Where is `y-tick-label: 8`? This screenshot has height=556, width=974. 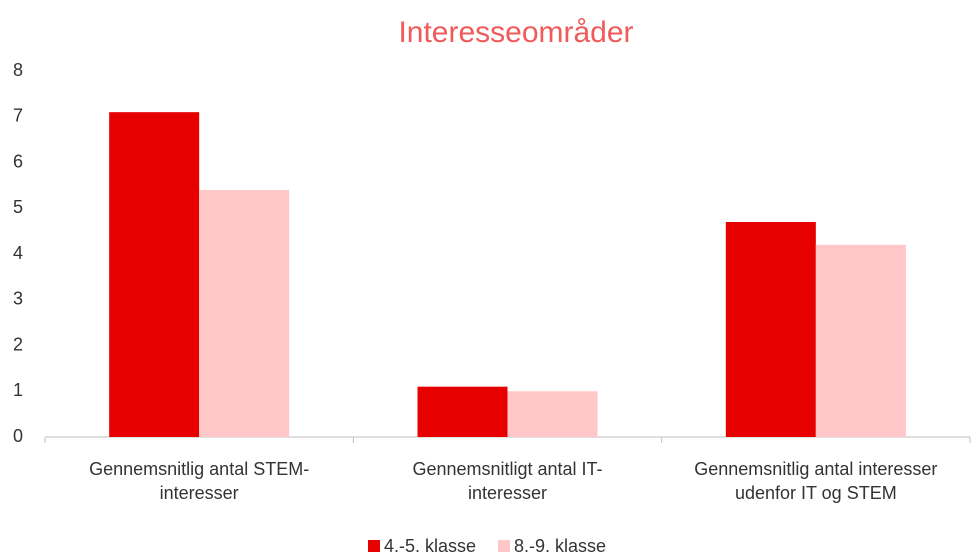 y-tick-label: 8 is located at coordinates (18, 70).